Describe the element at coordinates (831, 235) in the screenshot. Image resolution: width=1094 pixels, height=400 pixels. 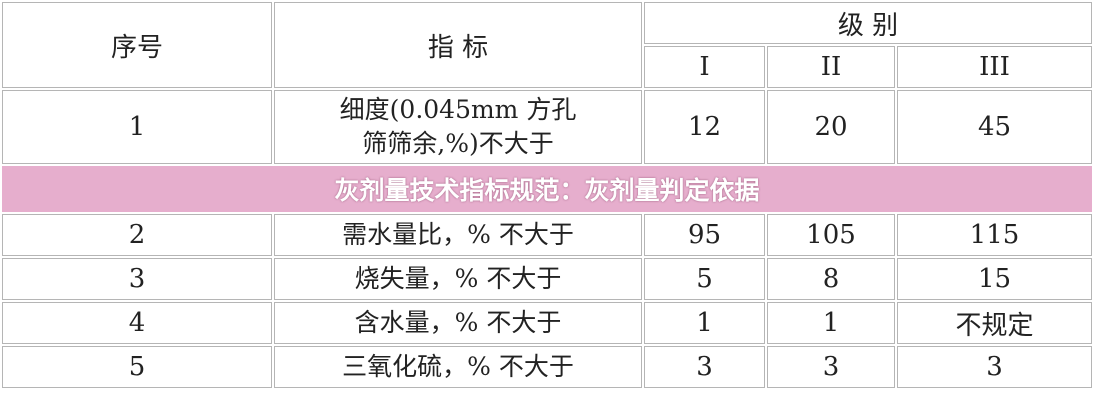
I see `cell-grade-2: 105` at that location.